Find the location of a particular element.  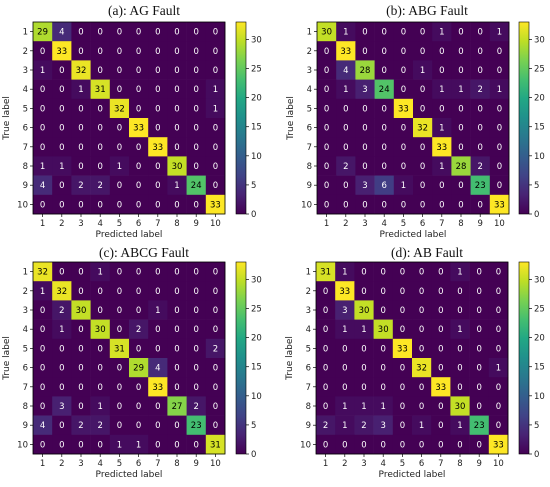

cell-value-label: 4 is located at coordinates (42, 186).